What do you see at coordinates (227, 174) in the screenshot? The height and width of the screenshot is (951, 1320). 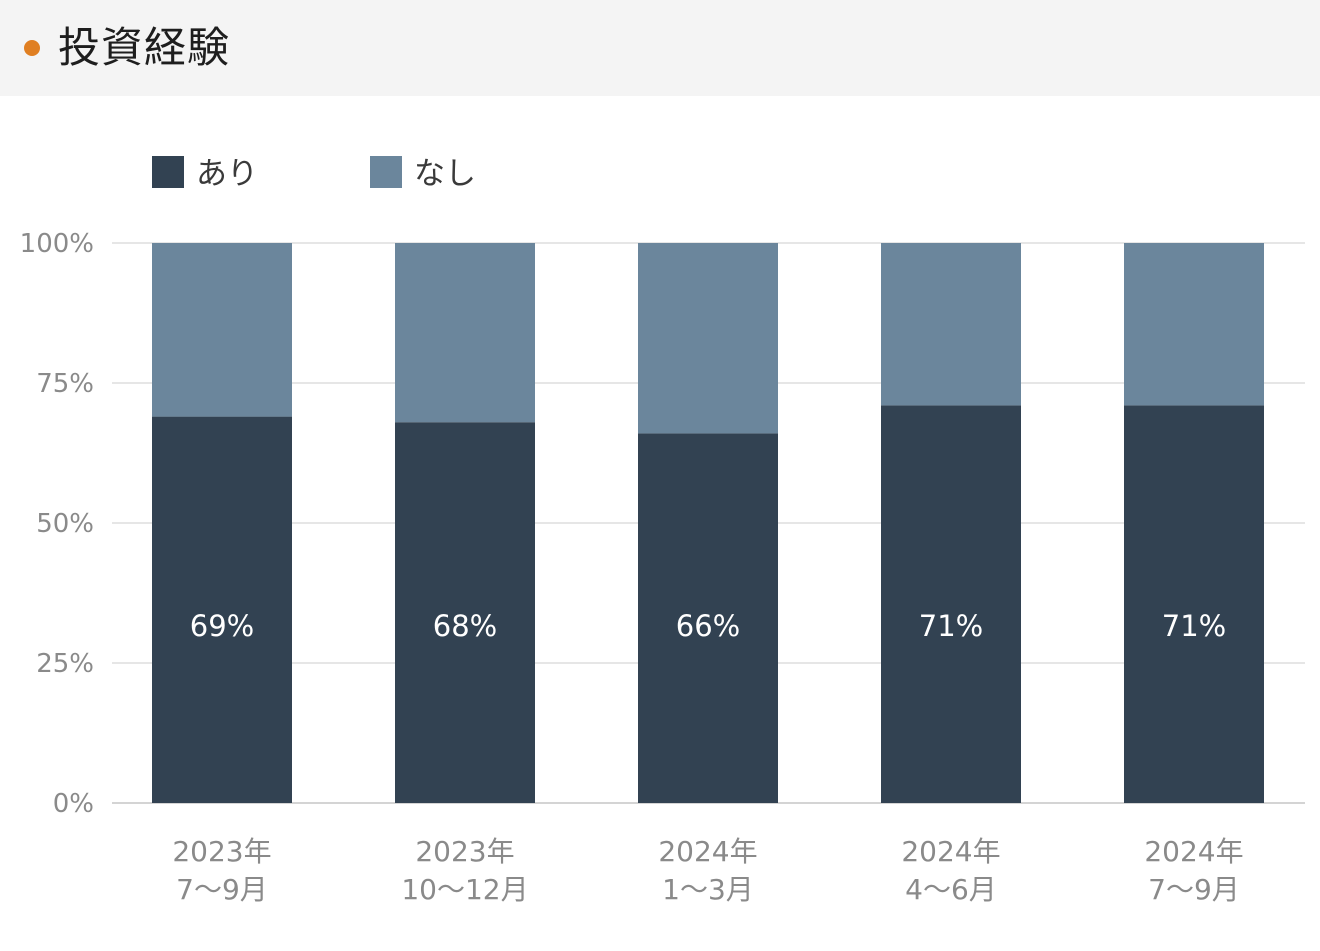 I see `legend-label: あり` at bounding box center [227, 174].